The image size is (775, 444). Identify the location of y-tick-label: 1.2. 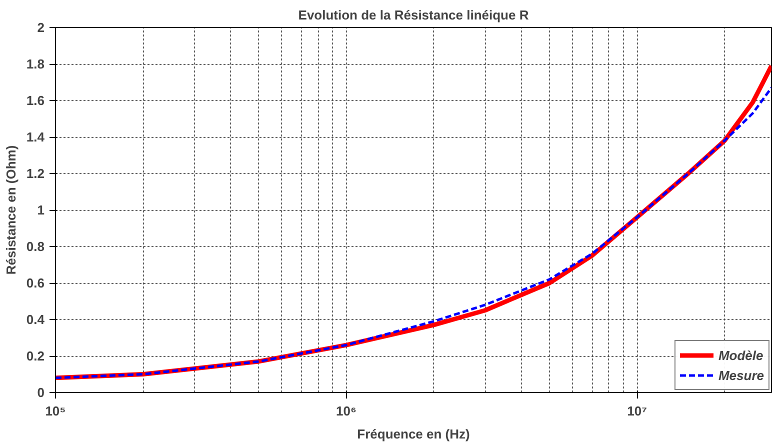
(35, 173).